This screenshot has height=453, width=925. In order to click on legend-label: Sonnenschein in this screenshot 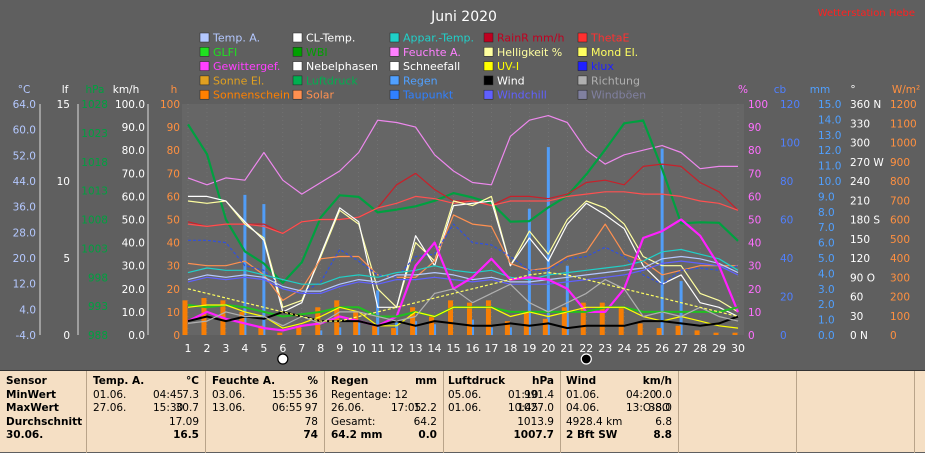, I will do `click(251, 95)`.